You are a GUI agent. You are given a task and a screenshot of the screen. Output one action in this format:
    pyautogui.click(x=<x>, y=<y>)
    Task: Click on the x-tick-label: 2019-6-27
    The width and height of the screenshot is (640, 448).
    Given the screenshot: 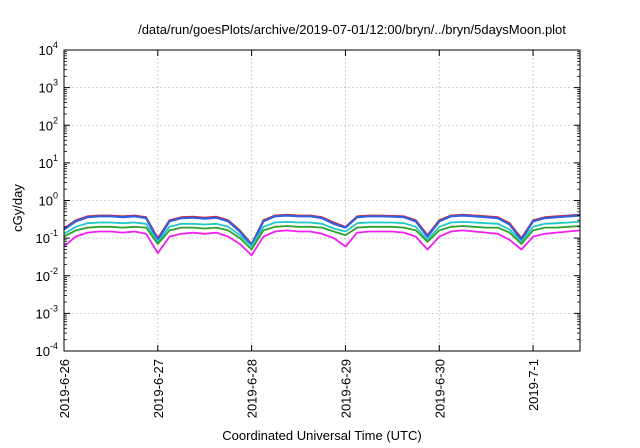 What is the action you would take?
    pyautogui.click(x=158, y=388)
    